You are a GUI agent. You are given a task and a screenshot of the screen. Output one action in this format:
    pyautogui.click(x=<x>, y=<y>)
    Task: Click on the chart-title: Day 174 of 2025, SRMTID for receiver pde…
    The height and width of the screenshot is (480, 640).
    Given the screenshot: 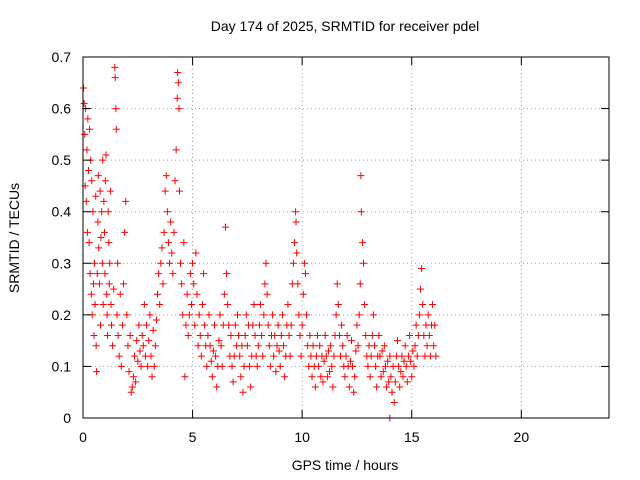 What is the action you would take?
    pyautogui.click(x=345, y=26)
    